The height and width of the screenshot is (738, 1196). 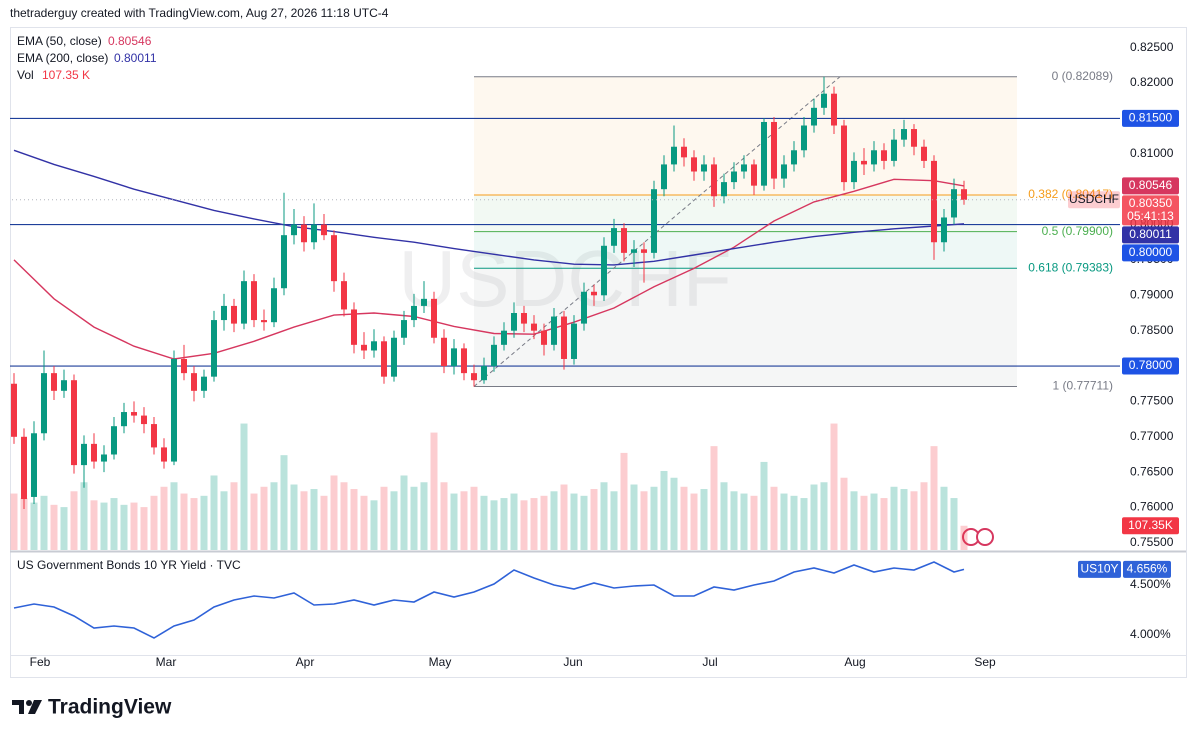 What do you see at coordinates (1151, 252) in the screenshot?
I see `price-axis-box-label: 0.80000` at bounding box center [1151, 252].